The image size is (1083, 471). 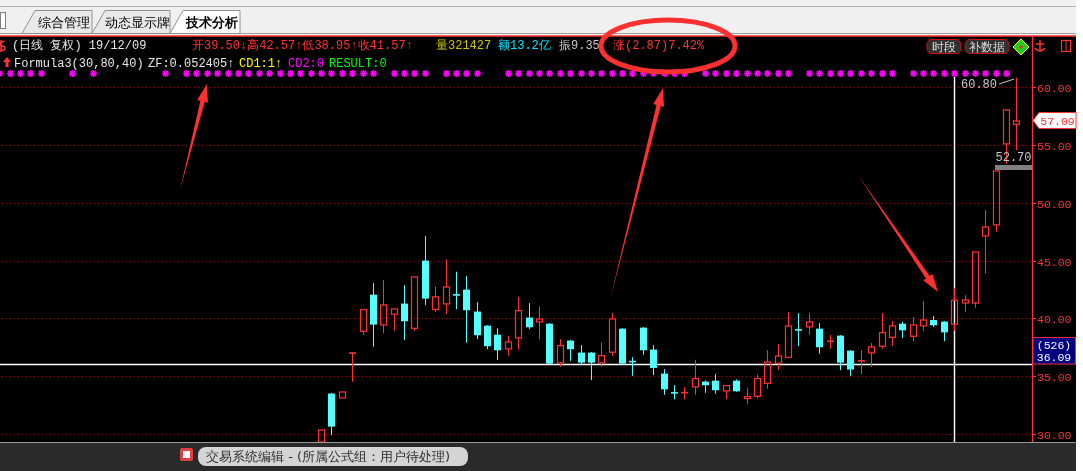 I want to click on annotation: 量321427, so click(x=464, y=46).